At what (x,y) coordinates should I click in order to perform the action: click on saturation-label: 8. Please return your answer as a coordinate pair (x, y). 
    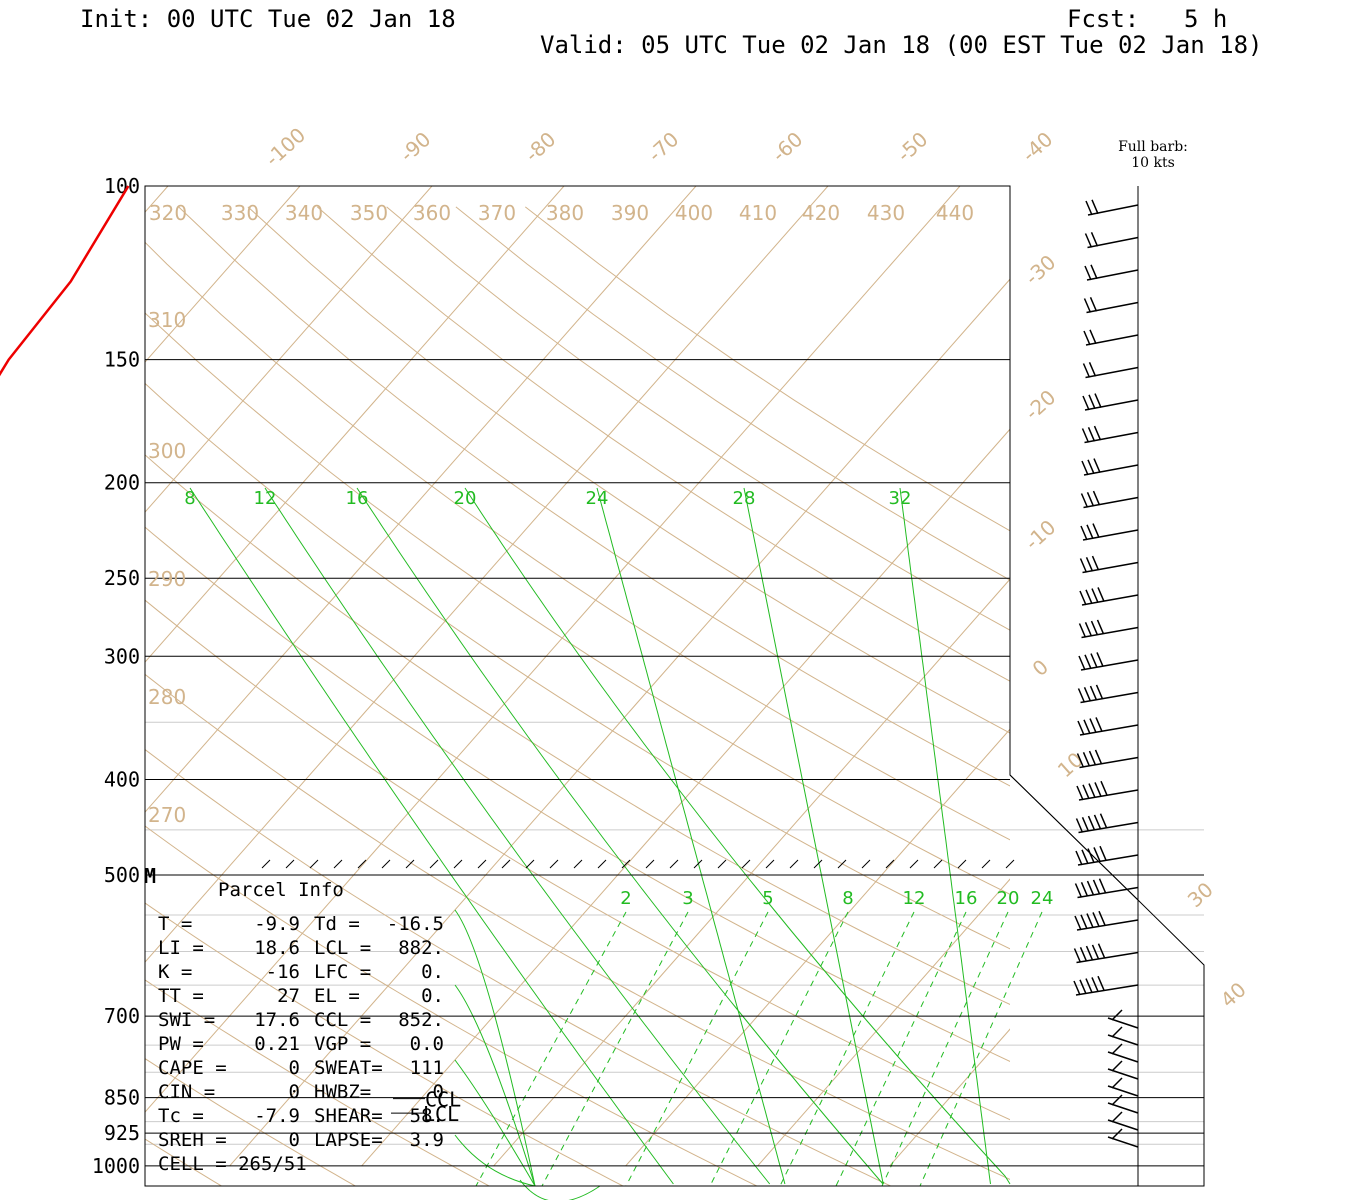
    Looking at the image, I should click on (189, 498).